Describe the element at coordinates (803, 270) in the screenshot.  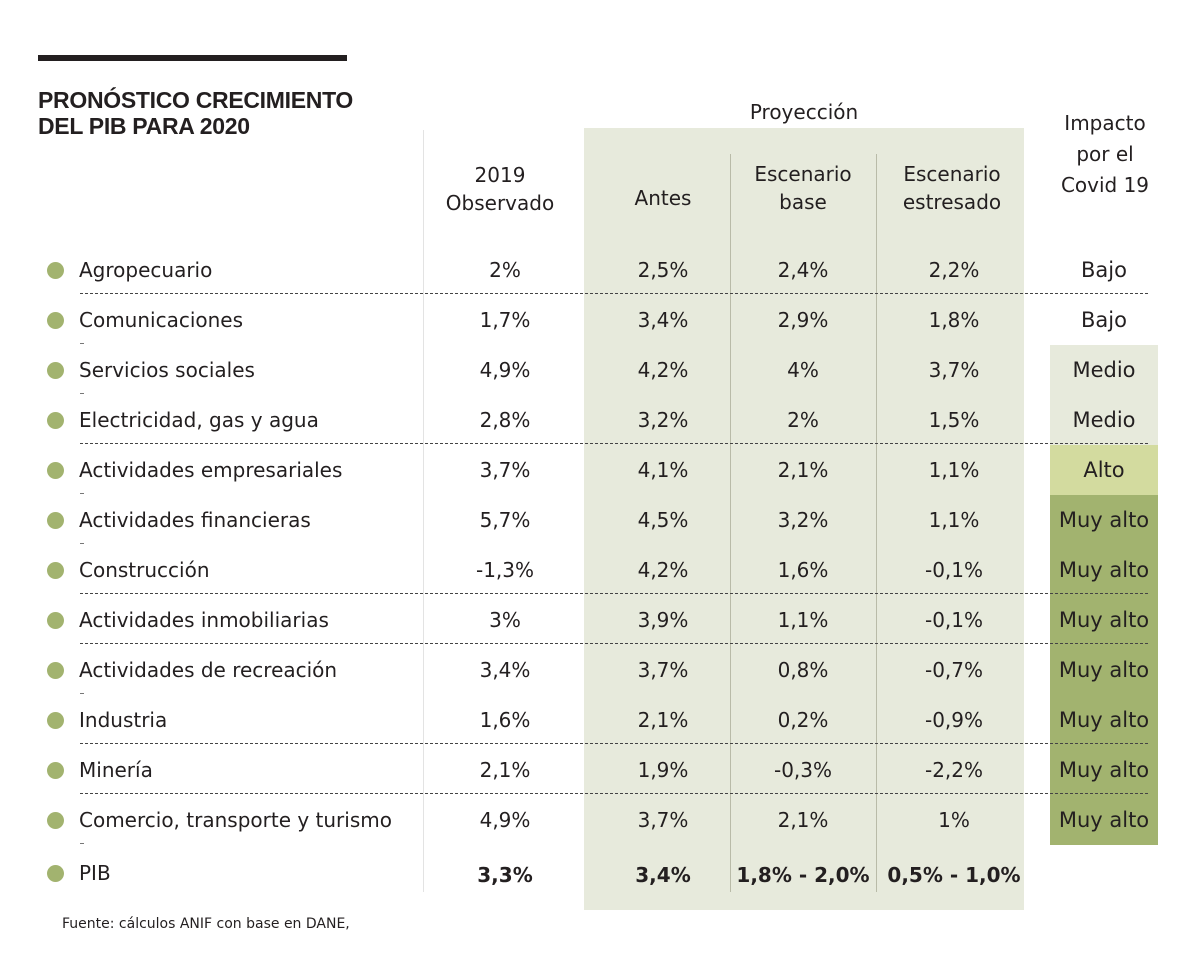
I see `cell-base: 2,4%` at that location.